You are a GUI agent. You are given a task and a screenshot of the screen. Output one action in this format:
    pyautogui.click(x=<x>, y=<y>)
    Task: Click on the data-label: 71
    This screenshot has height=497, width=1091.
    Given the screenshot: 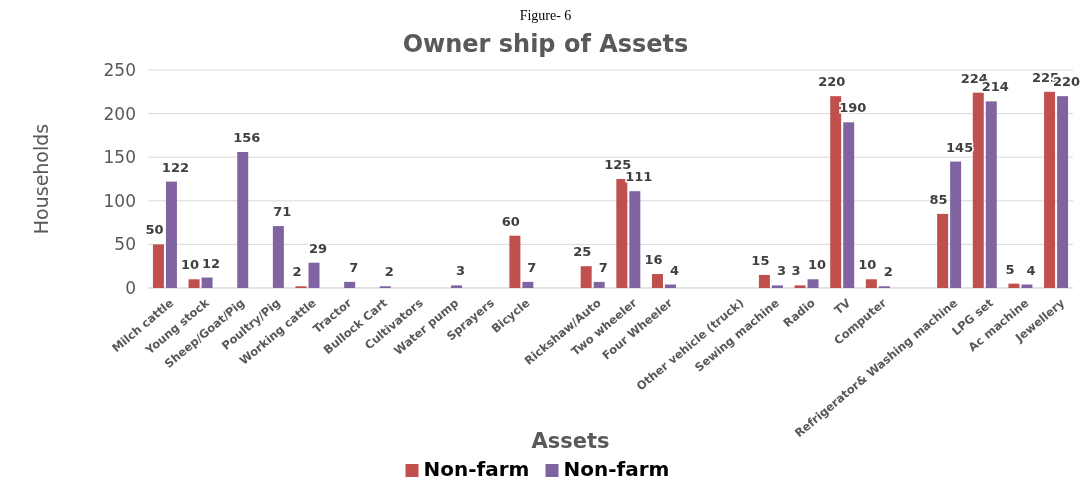 What is the action you would take?
    pyautogui.click(x=282, y=212)
    